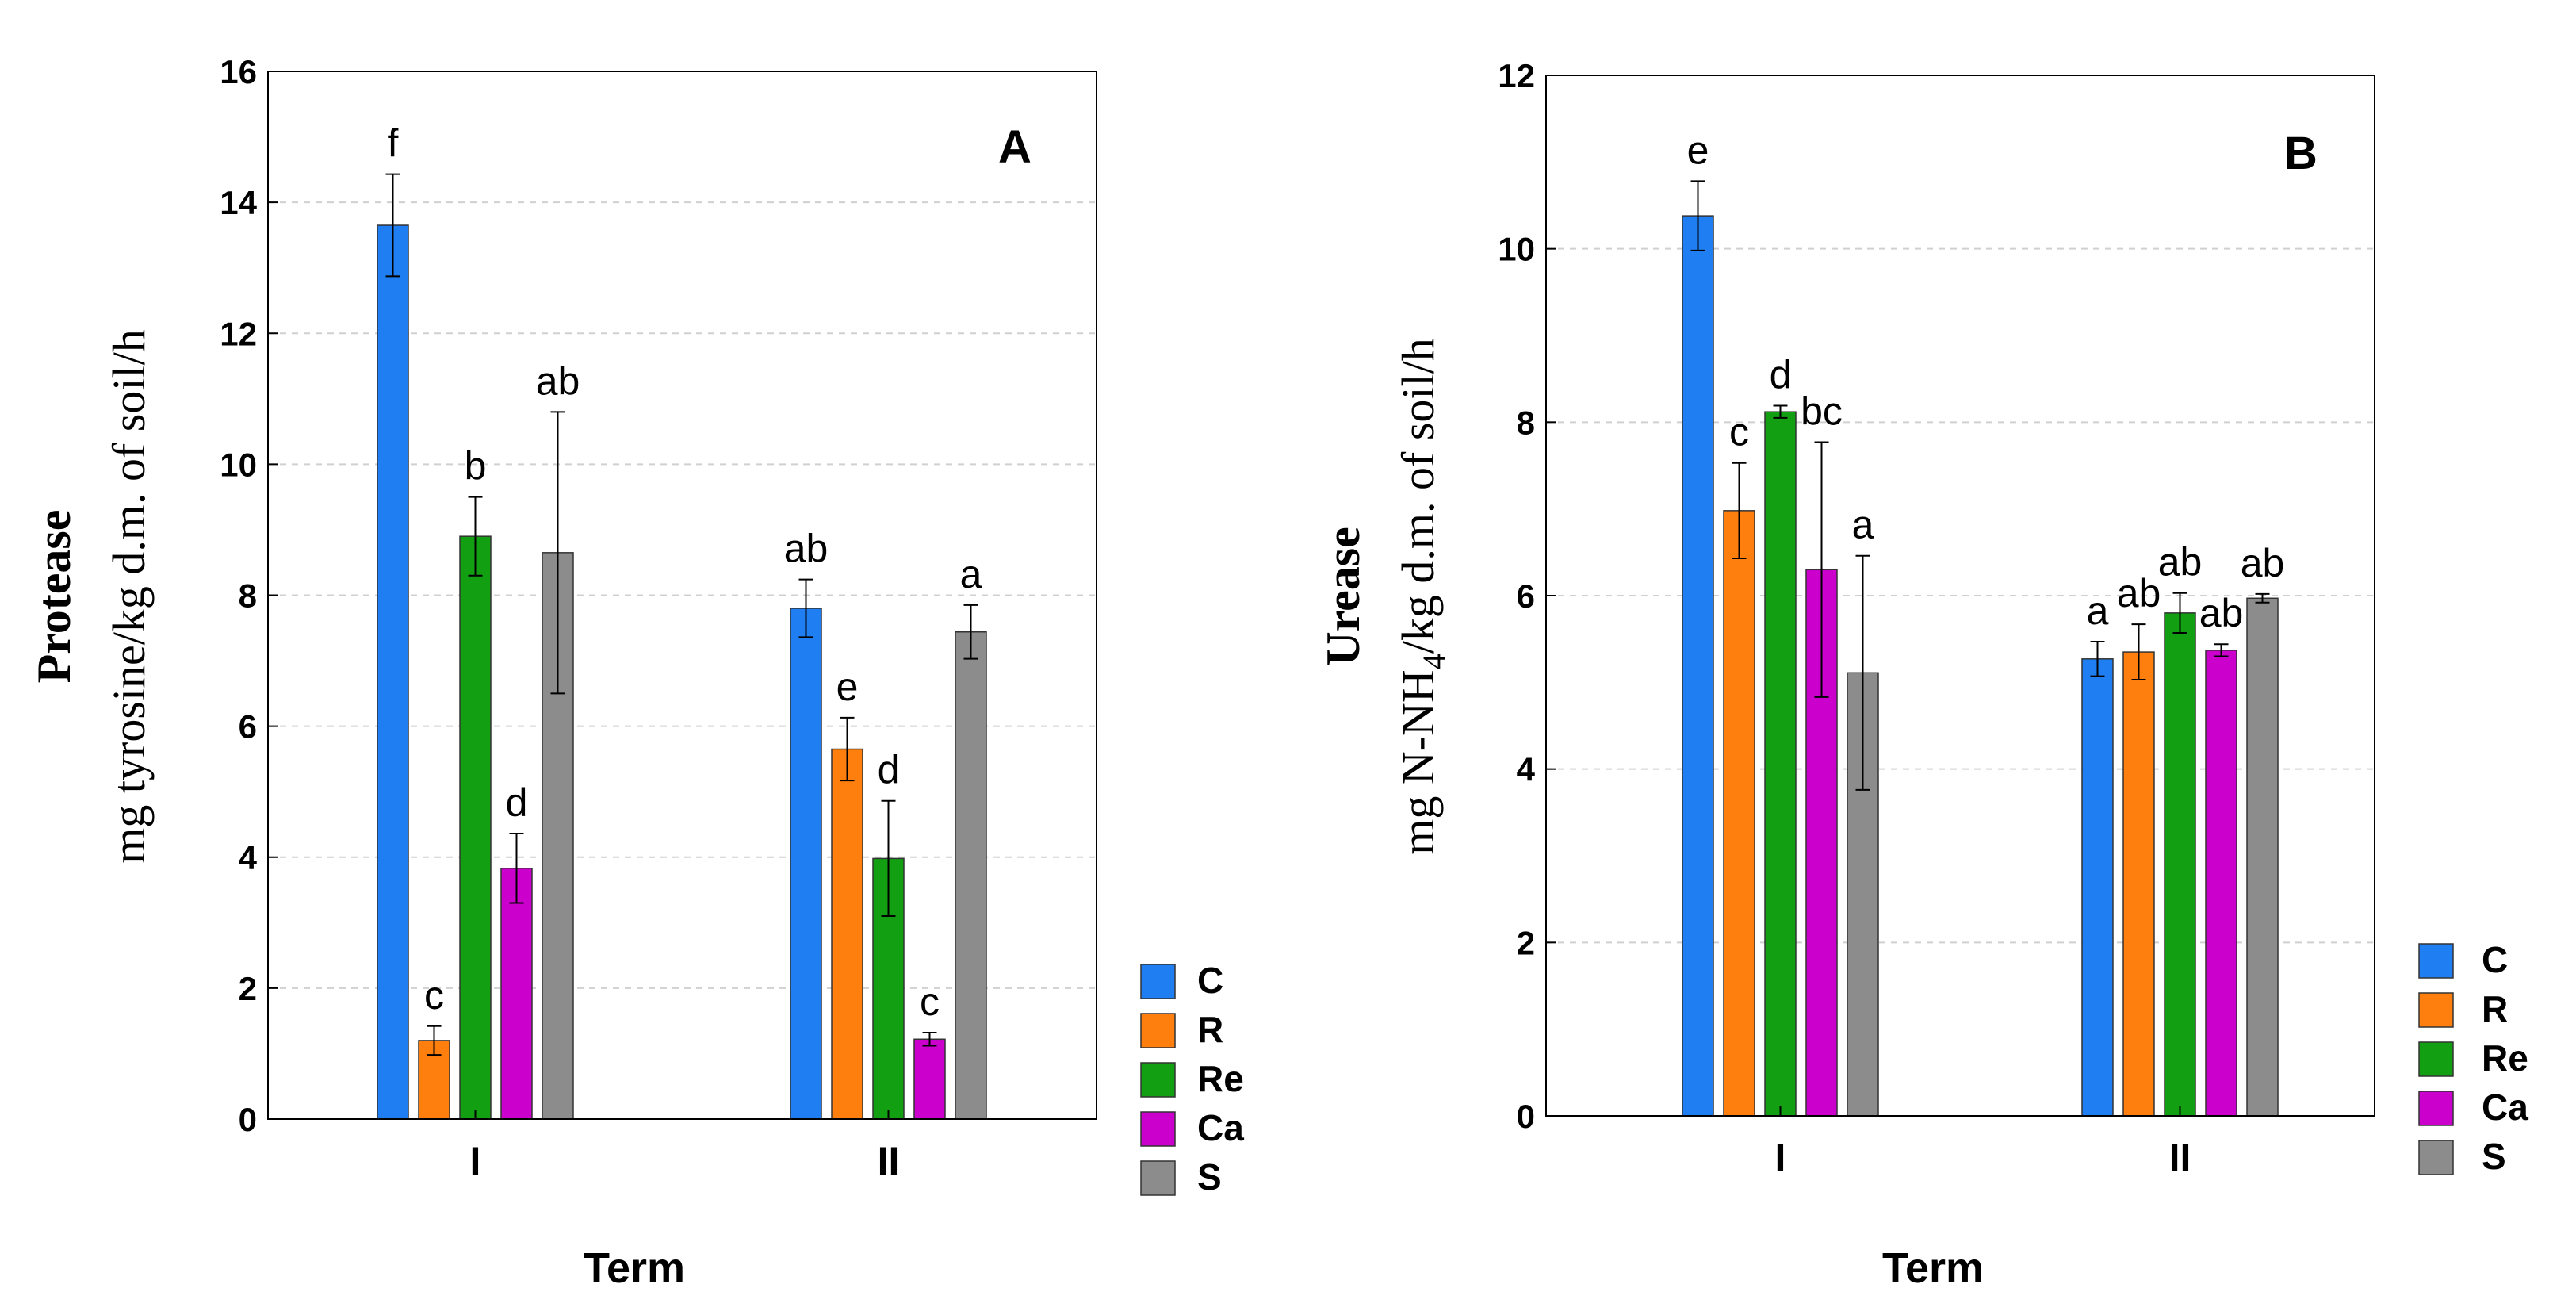  Describe the element at coordinates (2221, 613) in the screenshot. I see `panel-b-letter-ca-ii: ab` at that location.